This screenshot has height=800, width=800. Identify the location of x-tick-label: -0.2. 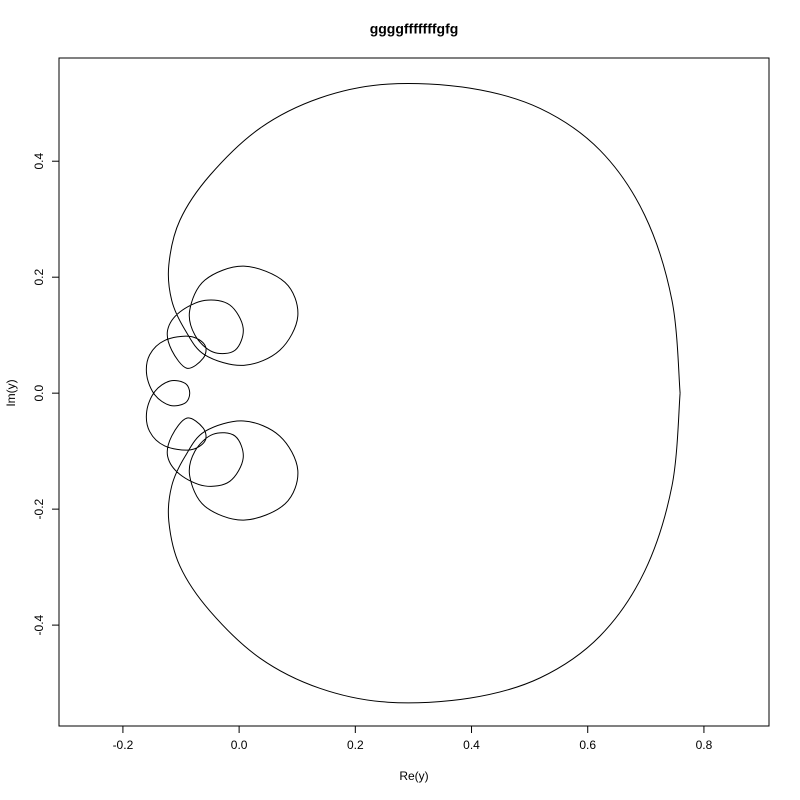
(123, 745).